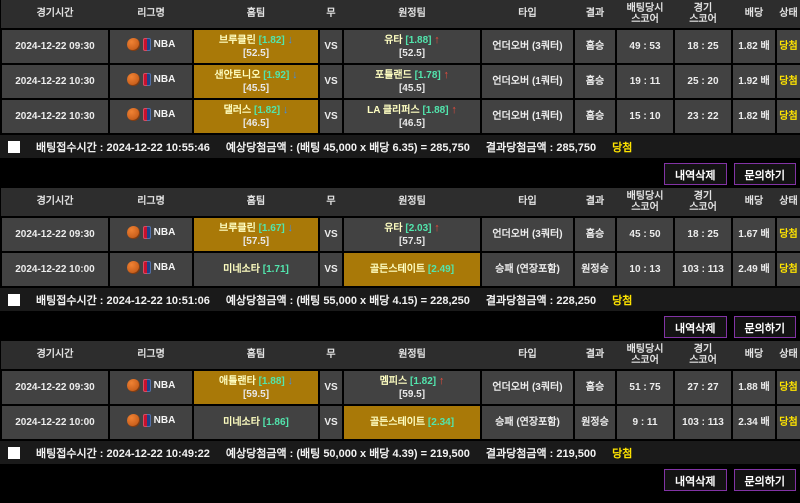 This screenshot has width=800, height=503. What do you see at coordinates (754, 234) in the screenshot?
I see `payout-odds: 1.67 배` at bounding box center [754, 234].